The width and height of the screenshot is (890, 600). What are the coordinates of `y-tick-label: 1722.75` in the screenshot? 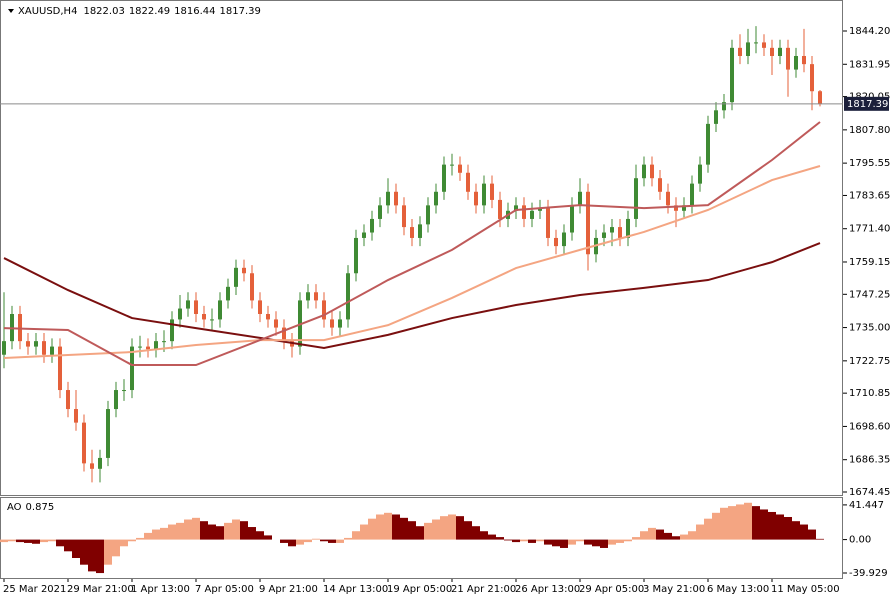 It's located at (869, 361).